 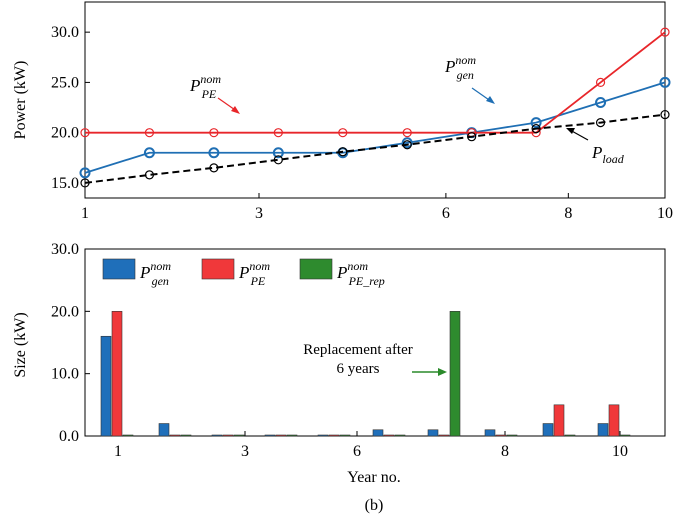 What do you see at coordinates (118, 451) in the screenshot?
I see `size-x-tick-label: 1` at bounding box center [118, 451].